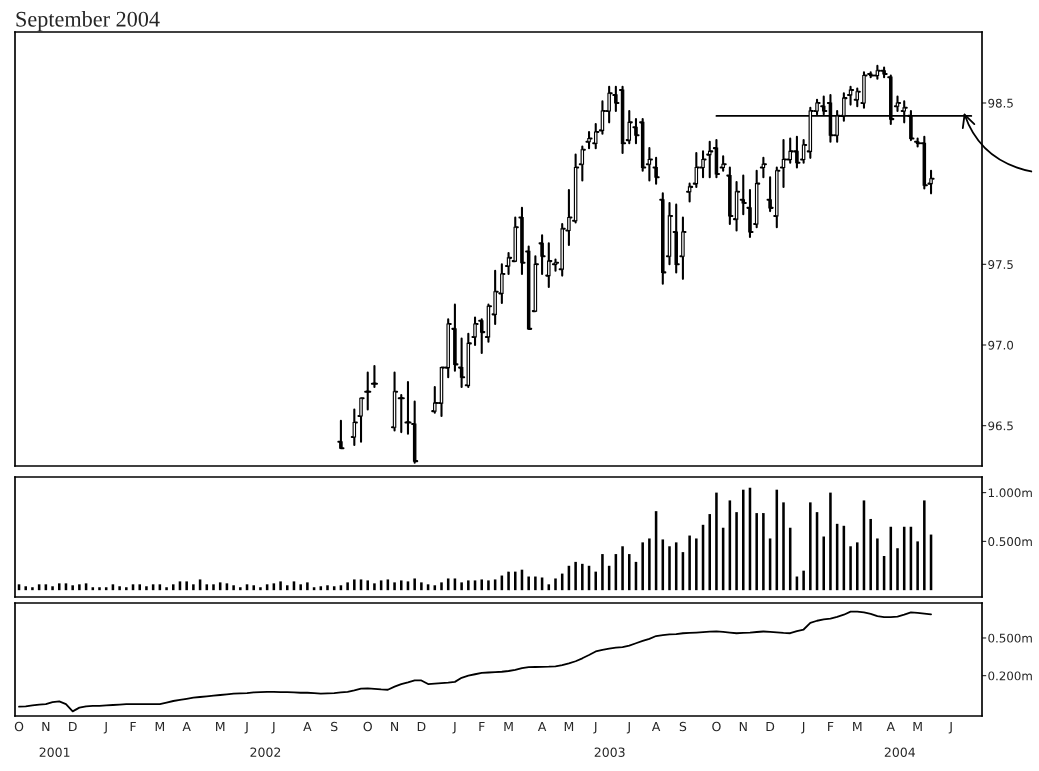  I want to click on line-series, so click(475, 661).